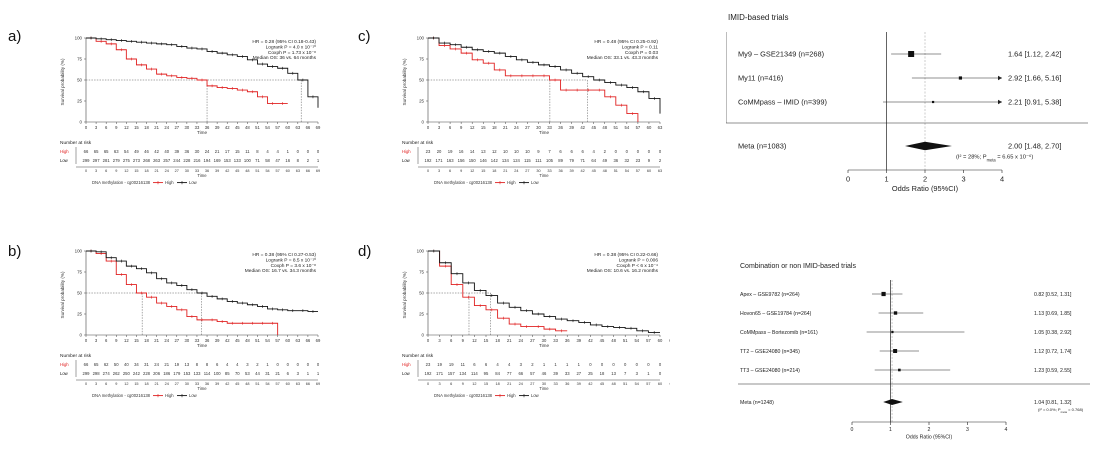  Describe the element at coordinates (1053, 371) in the screenshot. I see `estimate-value: 1.23 [0.59, 2.55]` at that location.